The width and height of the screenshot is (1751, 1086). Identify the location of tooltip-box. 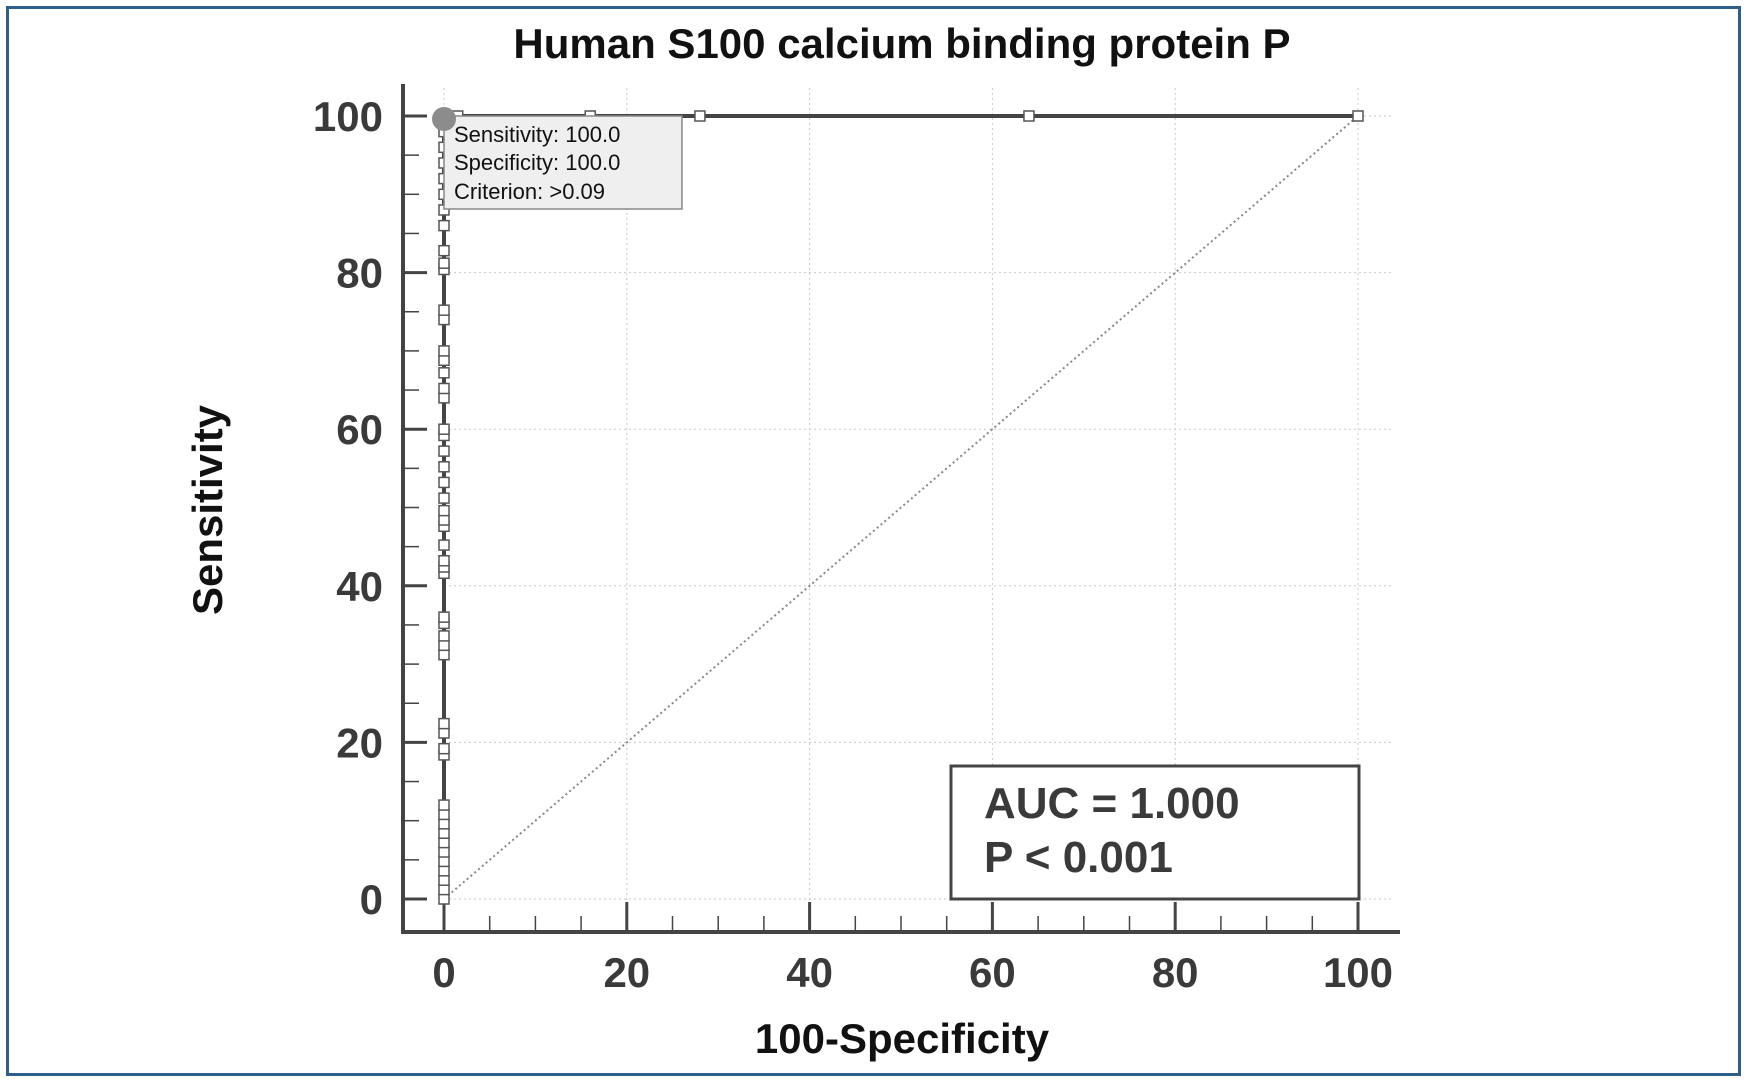
(563, 162).